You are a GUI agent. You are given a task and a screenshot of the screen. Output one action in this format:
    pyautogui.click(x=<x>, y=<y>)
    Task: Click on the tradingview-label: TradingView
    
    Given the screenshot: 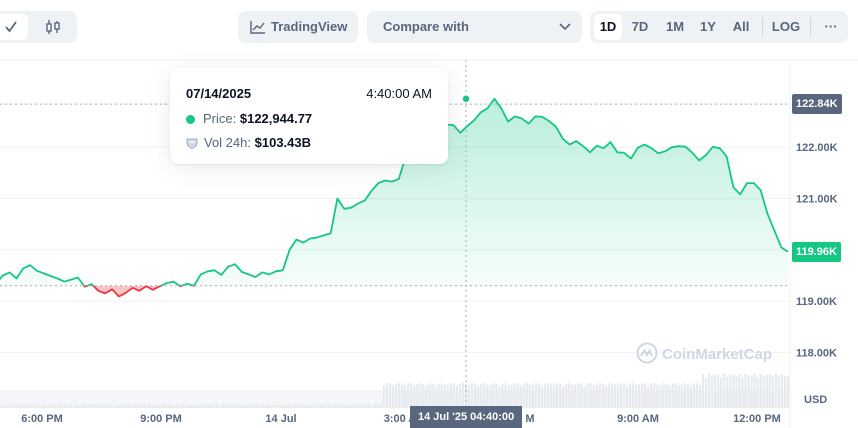 What is the action you would take?
    pyautogui.click(x=309, y=26)
    